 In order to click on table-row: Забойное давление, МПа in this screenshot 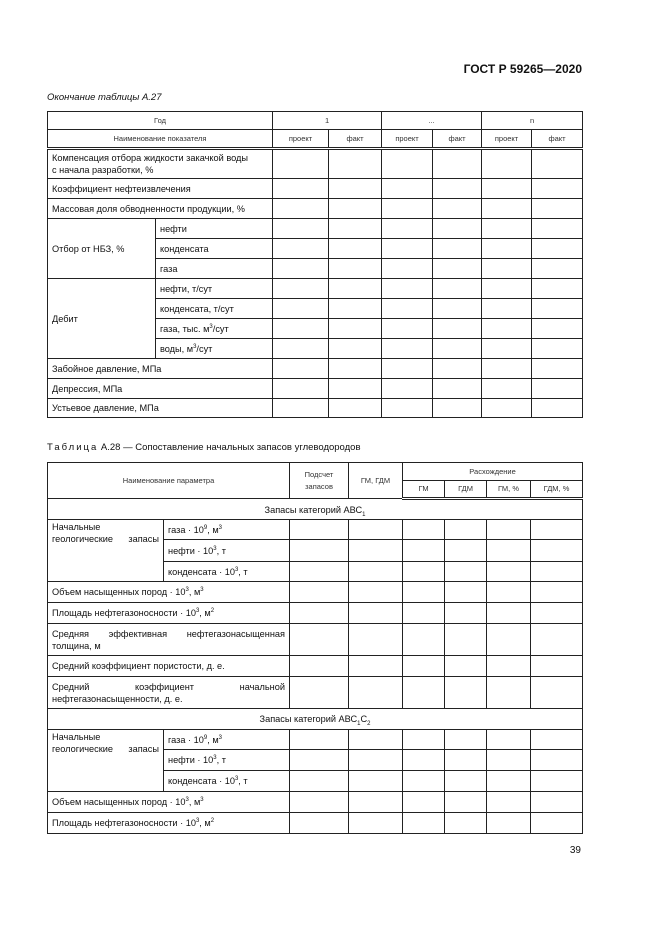, I will do `click(315, 368)`.